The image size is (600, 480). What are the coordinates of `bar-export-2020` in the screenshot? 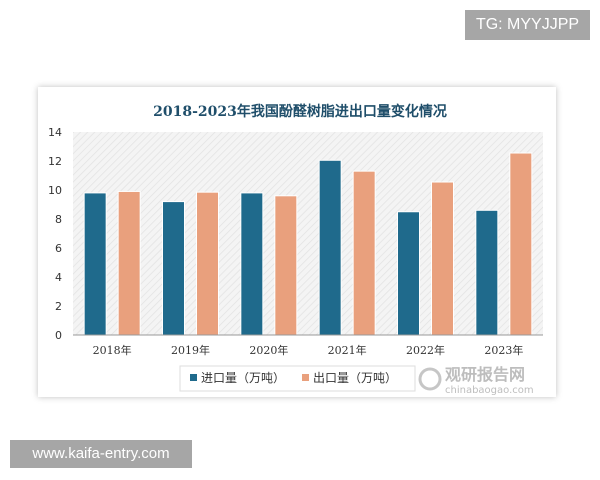 It's located at (286, 265).